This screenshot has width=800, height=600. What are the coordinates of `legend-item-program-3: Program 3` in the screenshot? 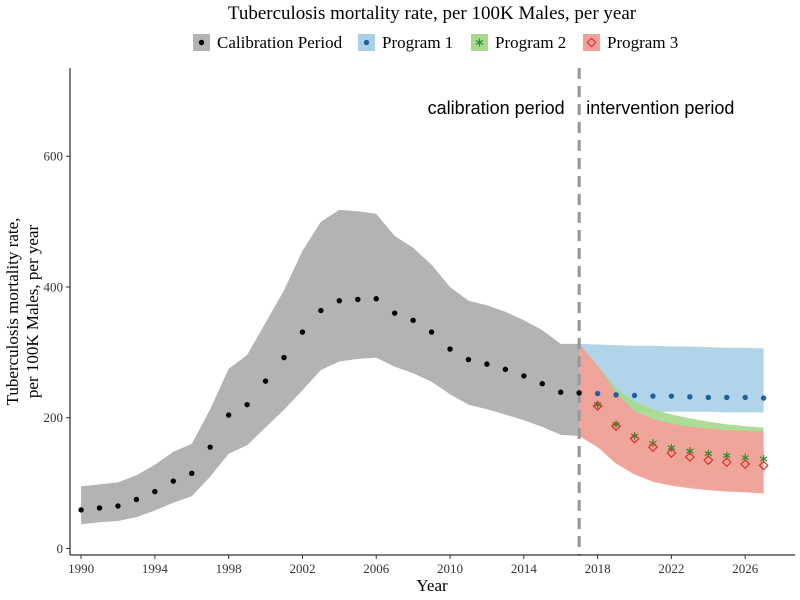 It's located at (630, 42).